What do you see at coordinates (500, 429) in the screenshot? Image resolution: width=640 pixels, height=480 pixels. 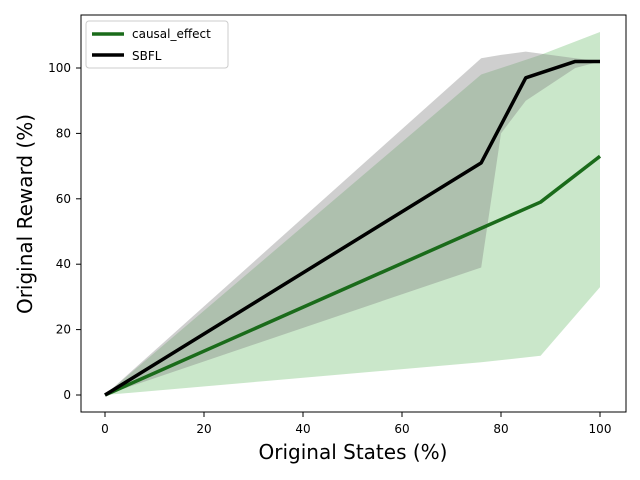 I see `x-tick-label: 80` at bounding box center [500, 429].